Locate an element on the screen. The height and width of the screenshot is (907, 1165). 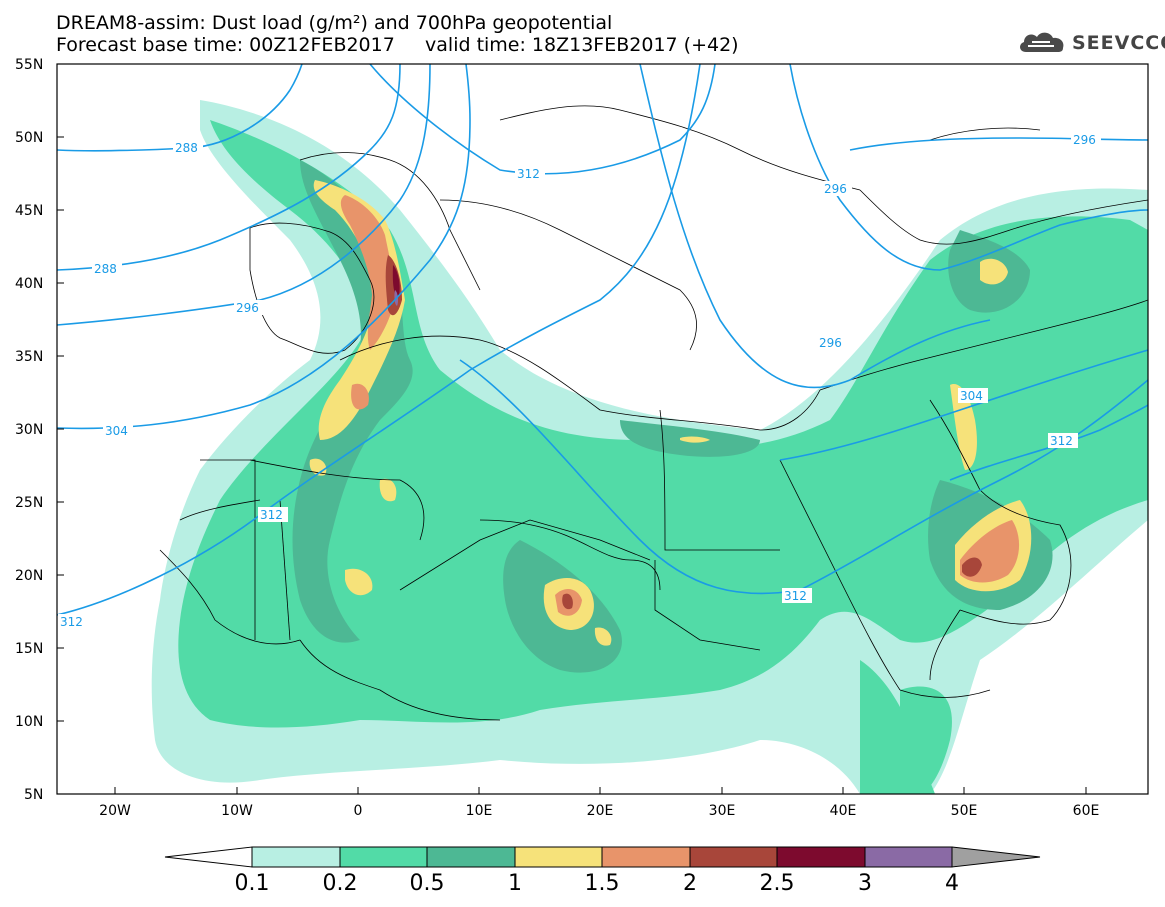
y-tick-label: 15N is located at coordinates (29, 649).